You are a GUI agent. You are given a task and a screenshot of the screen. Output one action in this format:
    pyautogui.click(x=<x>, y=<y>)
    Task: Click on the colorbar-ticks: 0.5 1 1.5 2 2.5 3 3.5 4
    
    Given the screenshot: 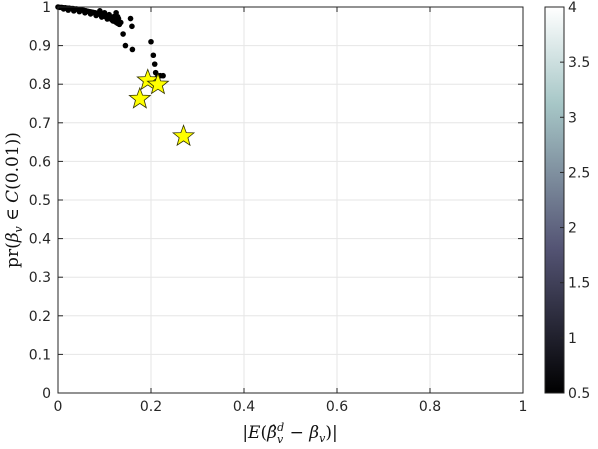 What is the action you would take?
    pyautogui.click(x=575, y=201)
    